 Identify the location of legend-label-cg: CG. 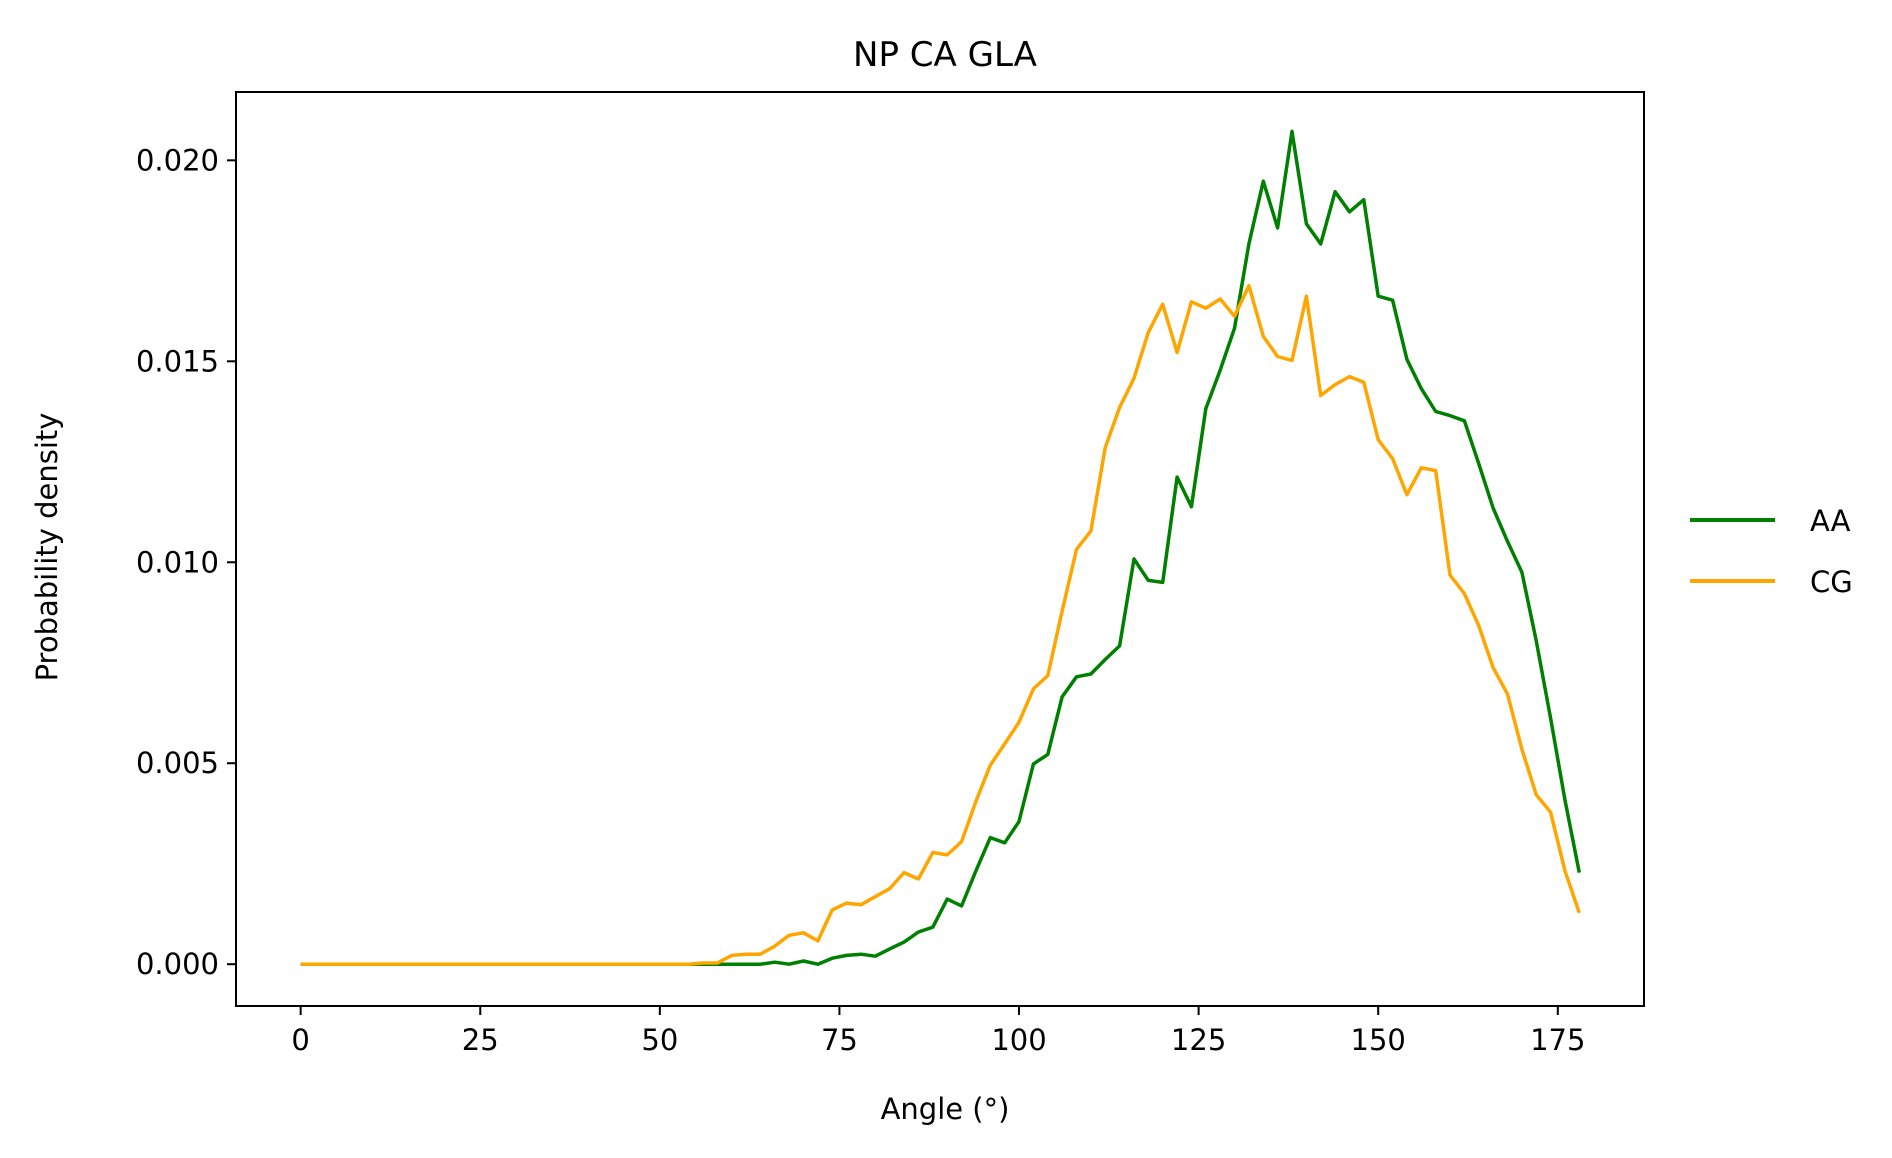
(1831, 582).